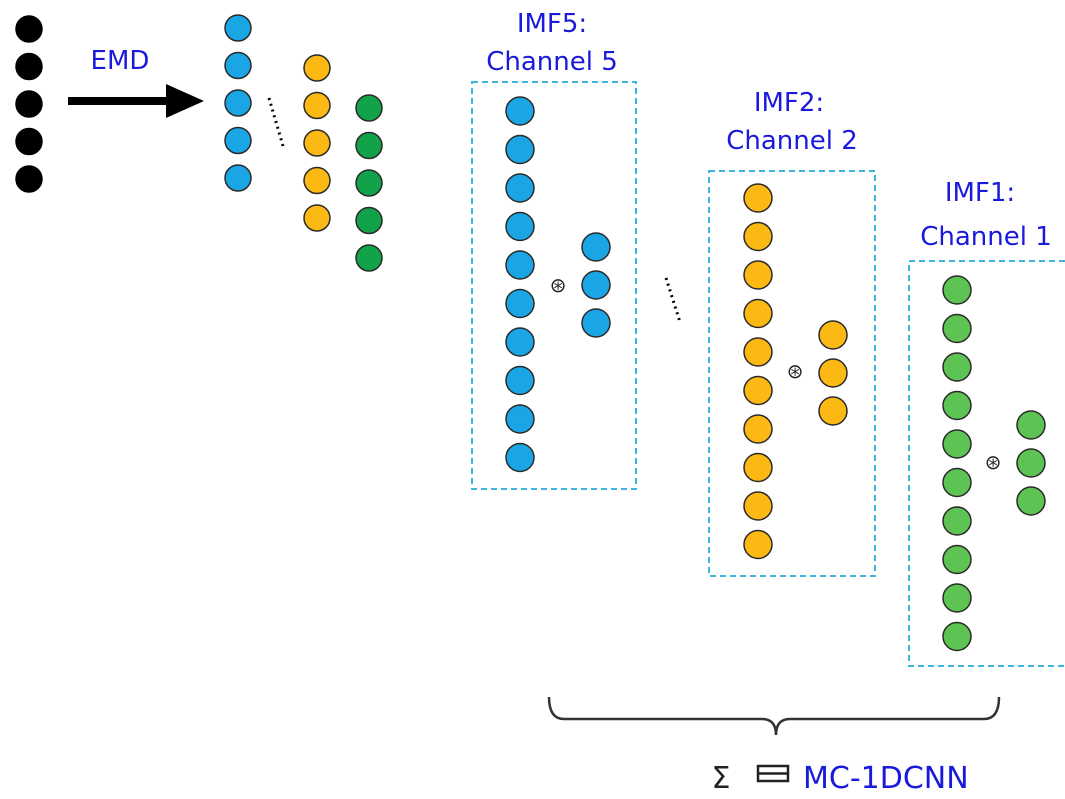 The image size is (1065, 799). I want to click on imf1-decomposed-nodes, so click(369, 183).